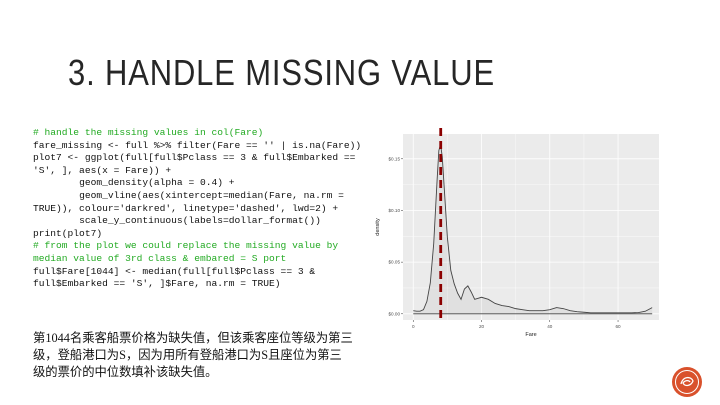  I want to click on note-part4: 且座位为第三级的票价的中位数填补该缺失值。, so click(187, 363).